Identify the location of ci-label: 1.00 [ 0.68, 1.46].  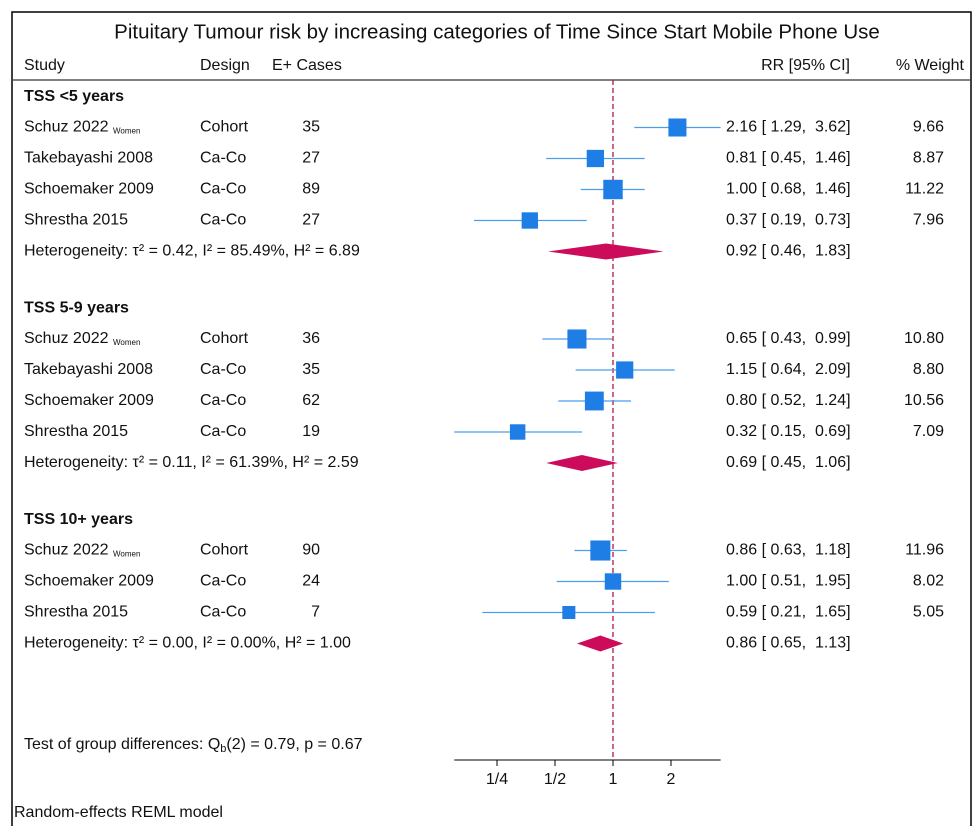
(788, 189).